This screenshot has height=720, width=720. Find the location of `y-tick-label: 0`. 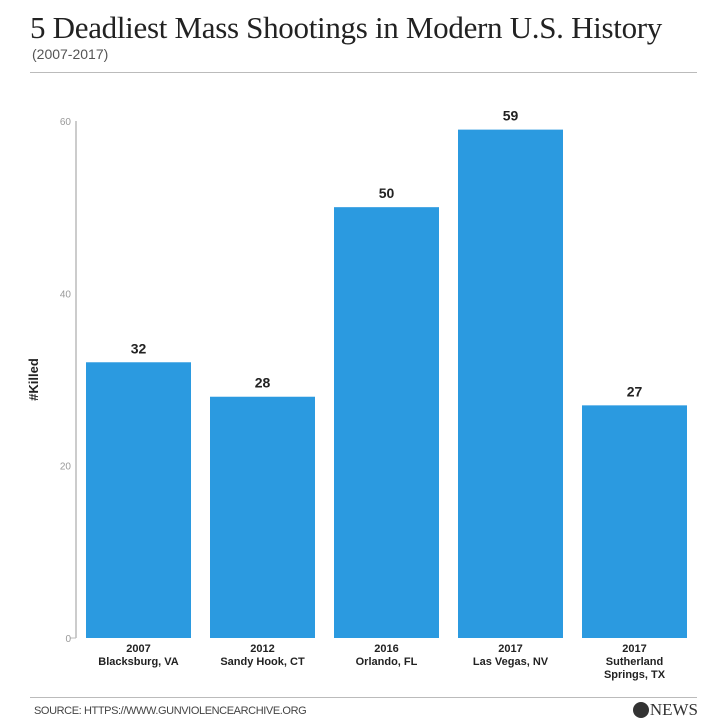

y-tick-label: 0 is located at coordinates (68, 639).